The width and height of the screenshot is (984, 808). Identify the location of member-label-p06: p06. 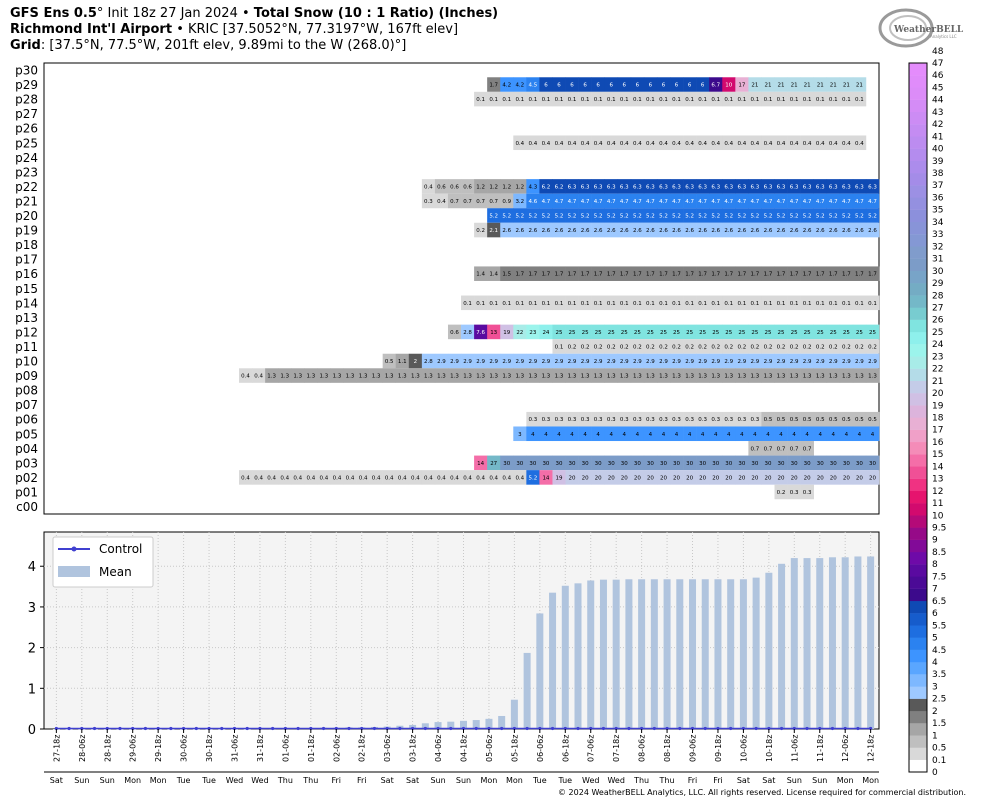
(26, 420).